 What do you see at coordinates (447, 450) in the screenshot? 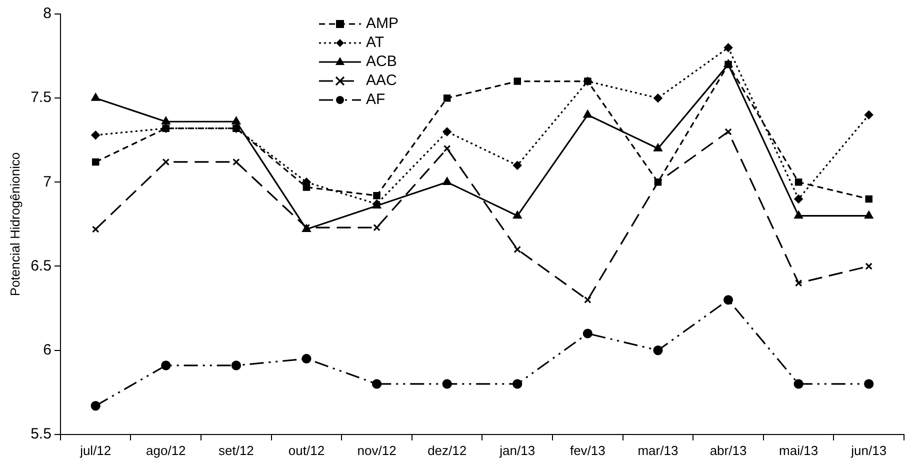
I see `x-tick-label: dez/12` at bounding box center [447, 450].